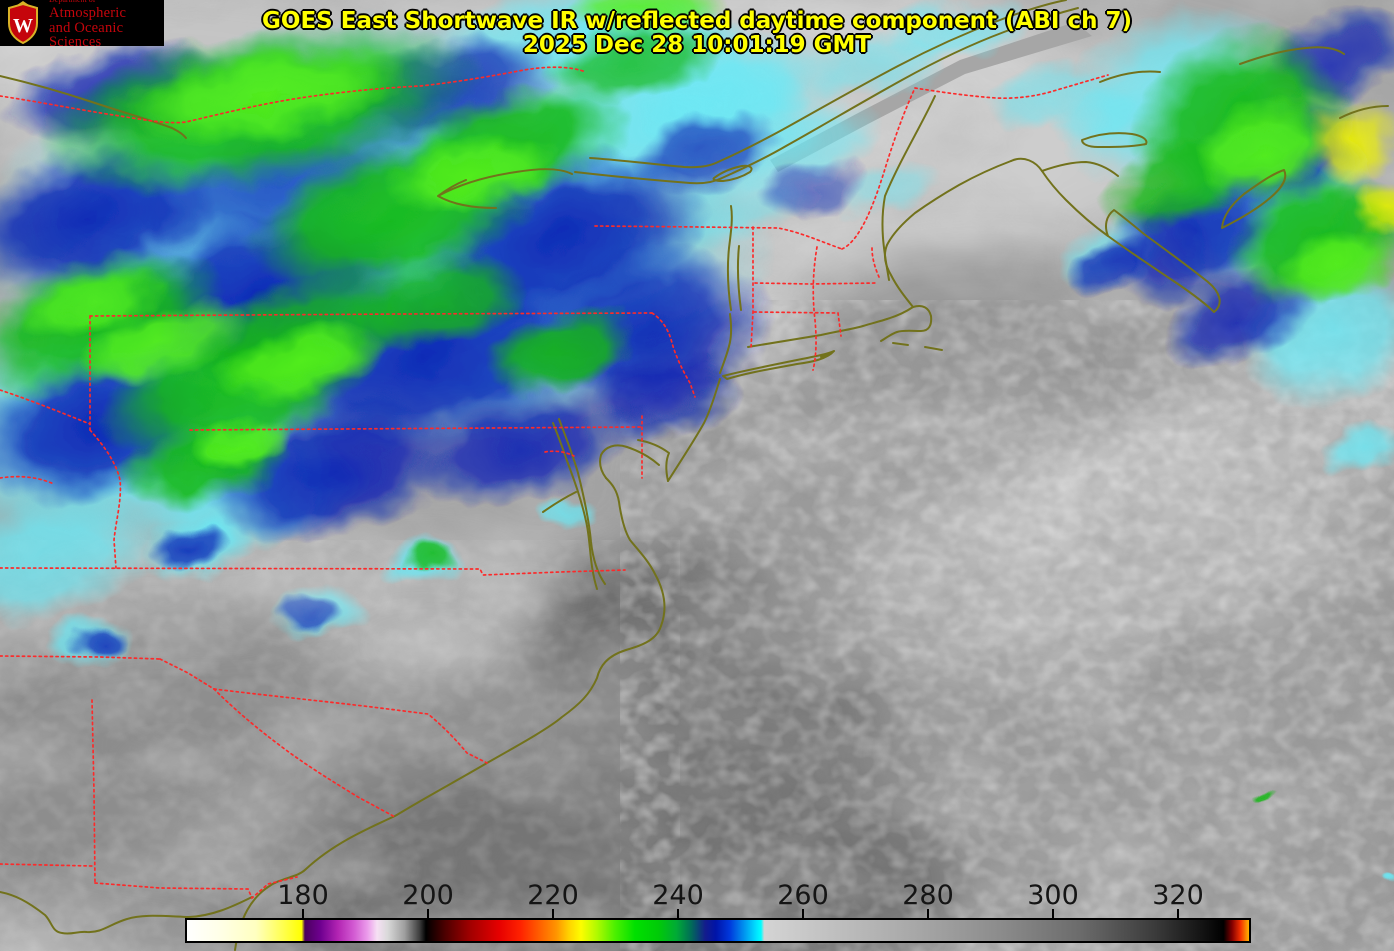 Image resolution: width=1394 pixels, height=951 pixels. Describe the element at coordinates (559, 502) in the screenshot. I see `potomac-river` at that location.